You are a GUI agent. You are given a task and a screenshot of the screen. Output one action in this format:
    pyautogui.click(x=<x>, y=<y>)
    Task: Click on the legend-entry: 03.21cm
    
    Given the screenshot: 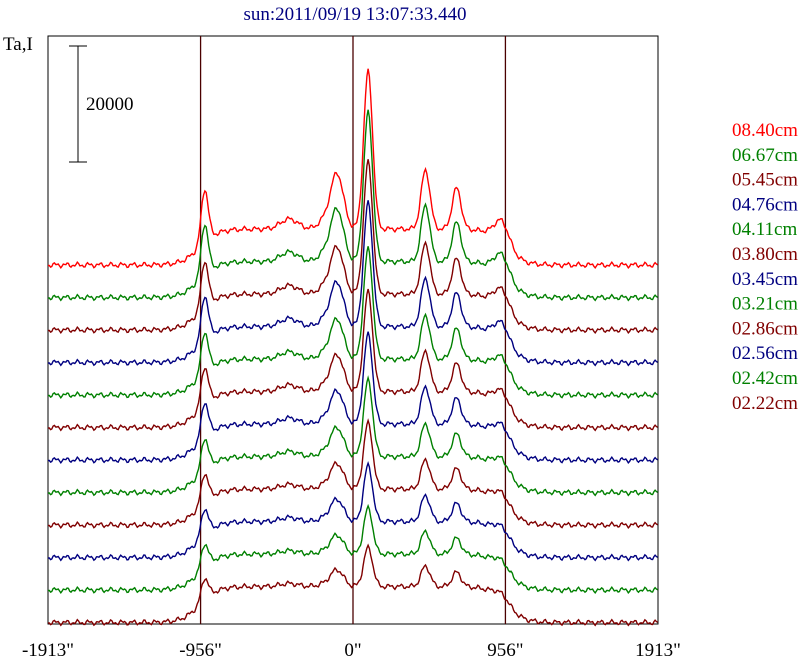 What is the action you would take?
    pyautogui.click(x=765, y=304)
    